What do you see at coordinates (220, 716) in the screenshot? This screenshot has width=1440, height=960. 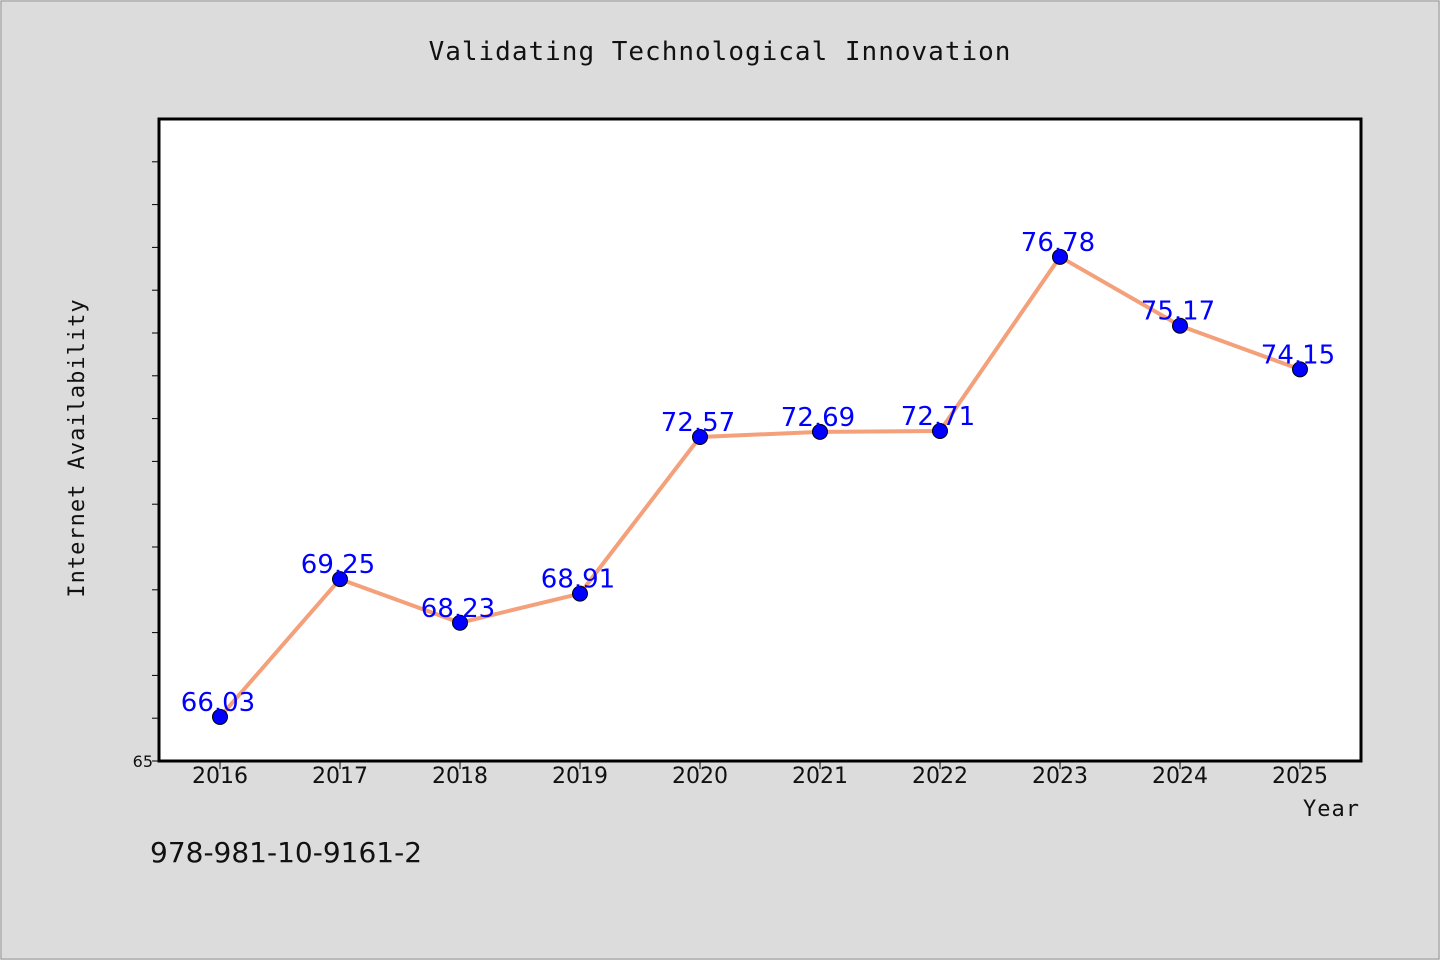 I see `data-point-2016` at bounding box center [220, 716].